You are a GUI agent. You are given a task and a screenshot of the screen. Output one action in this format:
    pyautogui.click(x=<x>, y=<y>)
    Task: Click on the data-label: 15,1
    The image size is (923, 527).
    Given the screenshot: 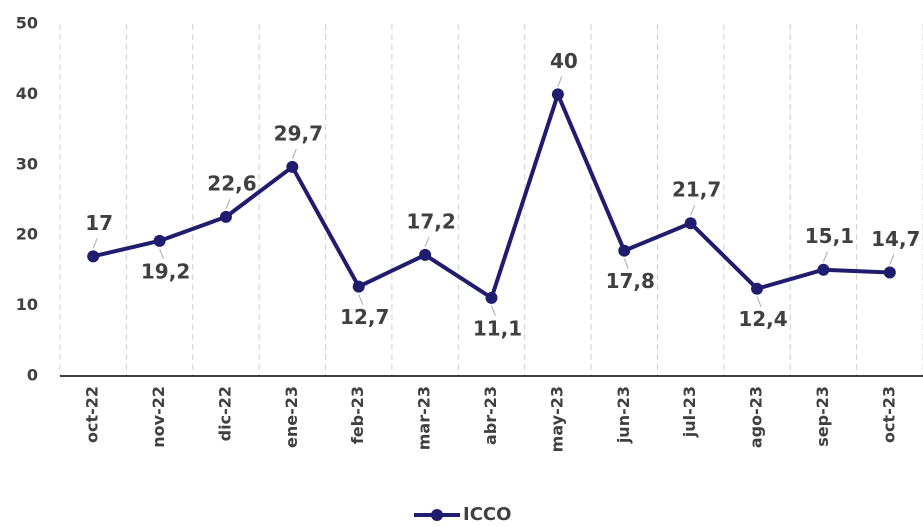 What is the action you would take?
    pyautogui.click(x=829, y=236)
    